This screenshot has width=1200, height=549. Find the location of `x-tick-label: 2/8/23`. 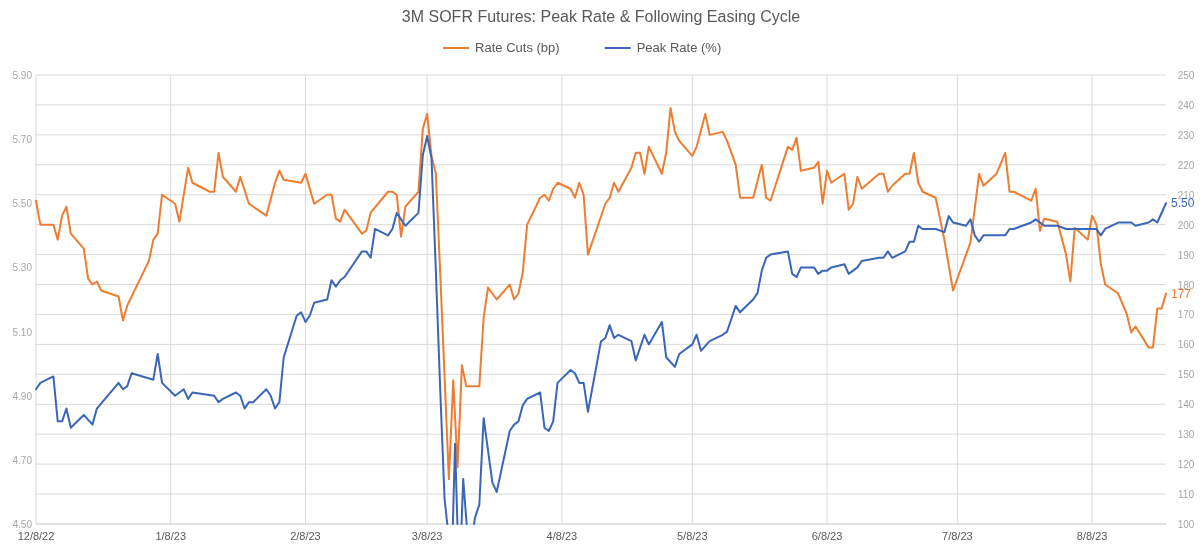

x-tick-label: 2/8/23 is located at coordinates (305, 536).